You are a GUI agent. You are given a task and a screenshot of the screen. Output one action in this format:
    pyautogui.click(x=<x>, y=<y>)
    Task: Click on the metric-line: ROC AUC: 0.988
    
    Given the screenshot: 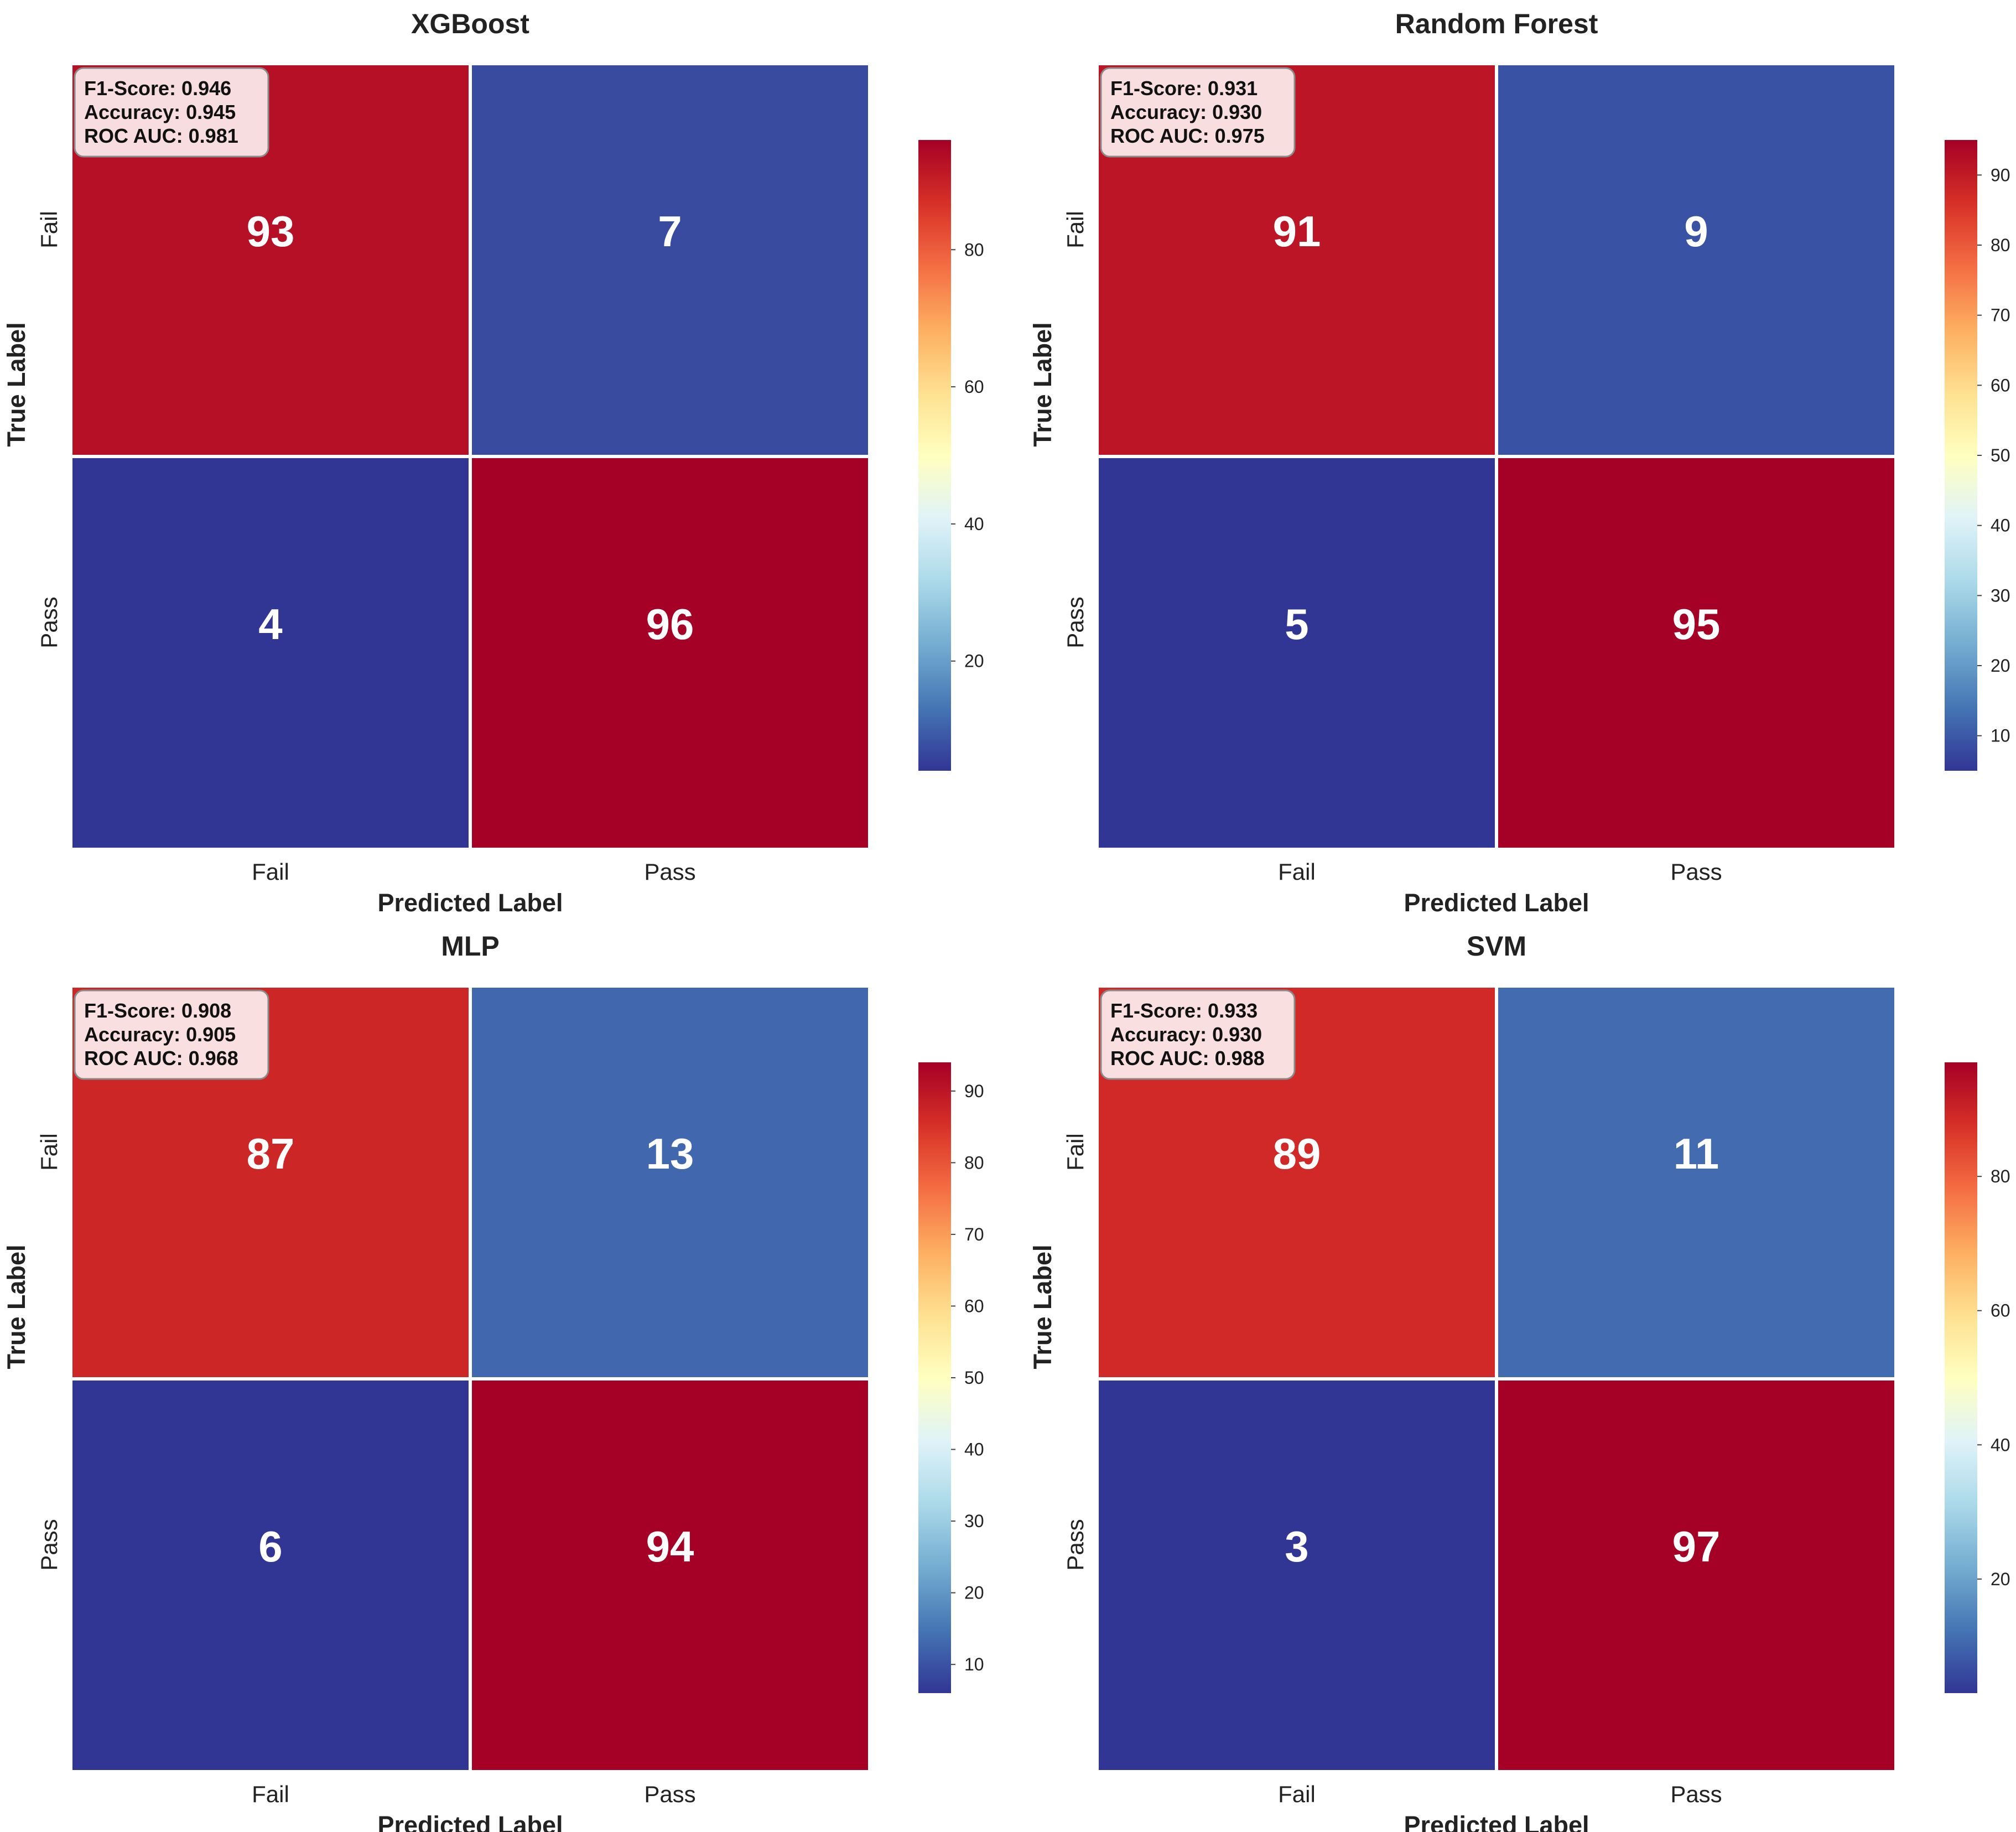 What is the action you would take?
    pyautogui.click(x=1188, y=1058)
    